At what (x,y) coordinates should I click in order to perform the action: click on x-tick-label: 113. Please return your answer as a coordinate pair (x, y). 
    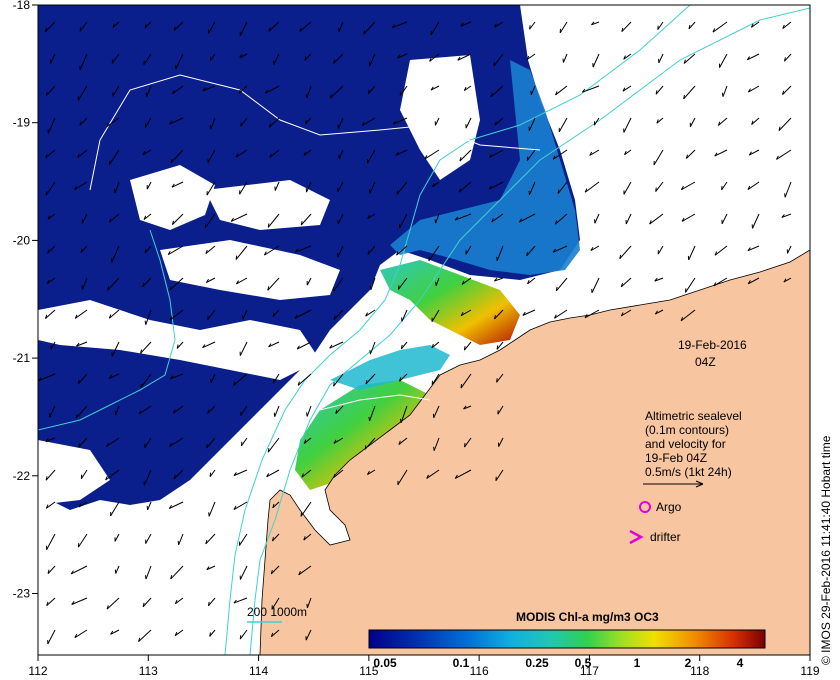
    Looking at the image, I should click on (148, 671).